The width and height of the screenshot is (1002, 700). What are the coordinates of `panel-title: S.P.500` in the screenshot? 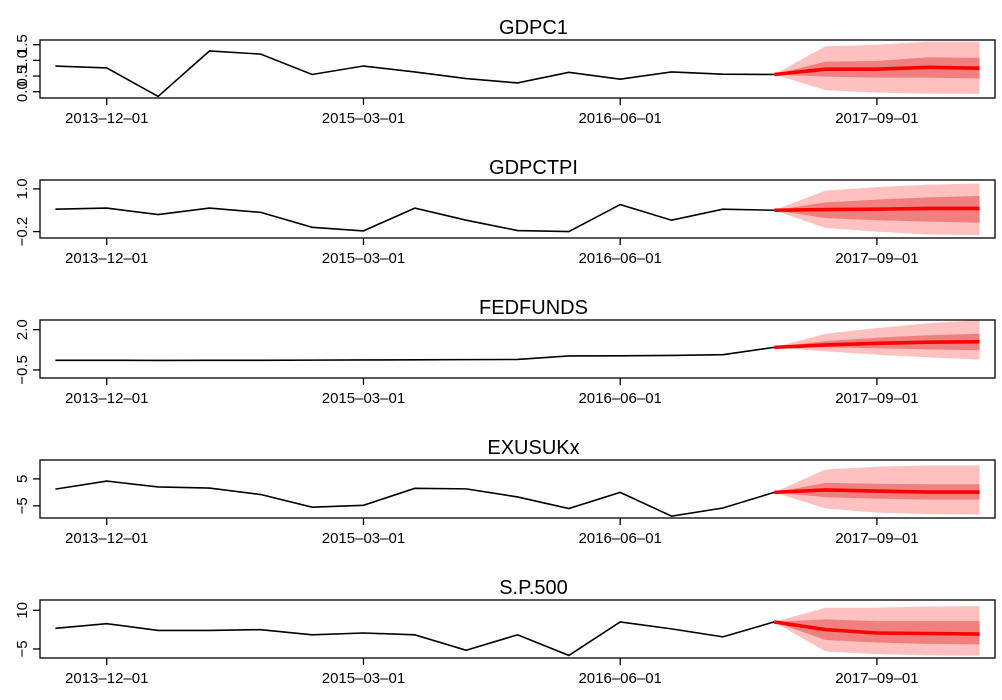 It's located at (533, 588).